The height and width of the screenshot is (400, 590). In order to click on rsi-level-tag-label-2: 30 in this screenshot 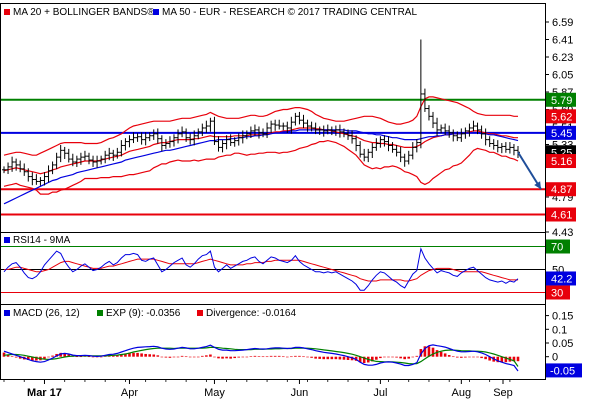, I will do `click(557, 294)`.